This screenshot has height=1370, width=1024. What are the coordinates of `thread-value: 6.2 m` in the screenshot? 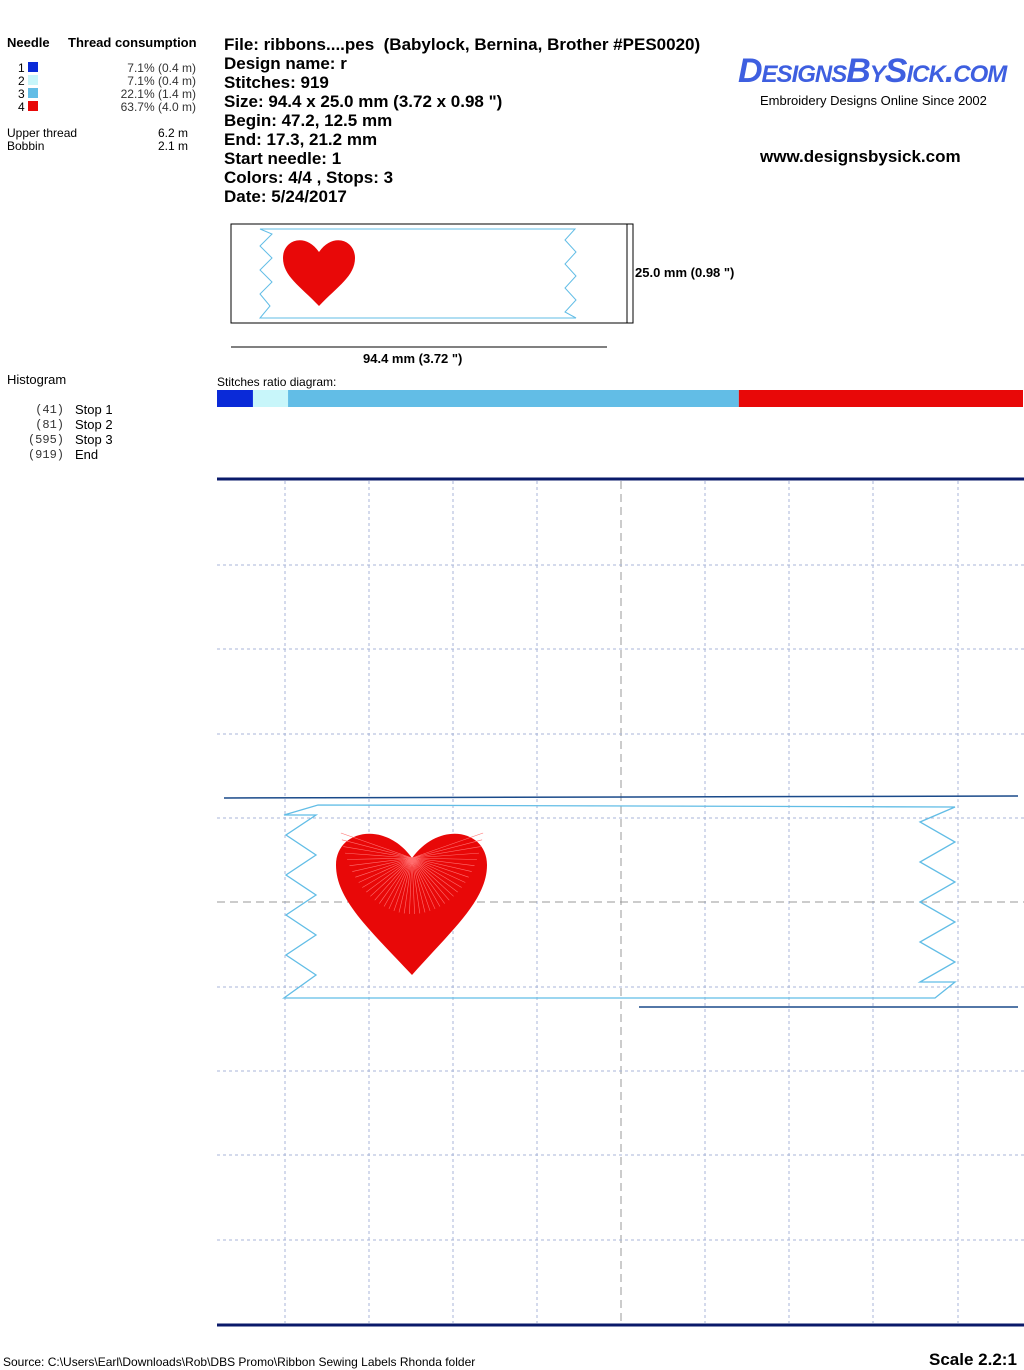 It's located at (172, 133).